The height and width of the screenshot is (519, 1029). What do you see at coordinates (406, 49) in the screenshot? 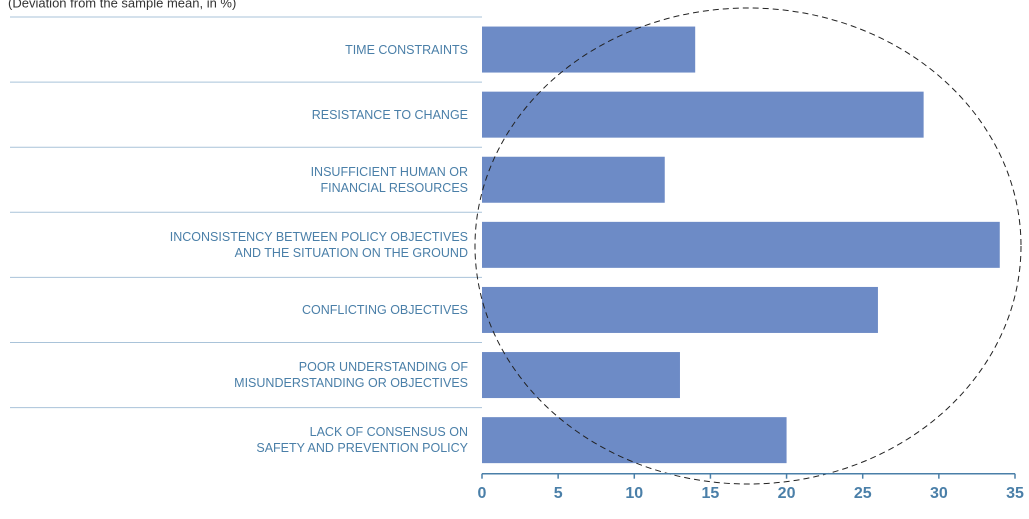
I see `category-label: TIME CONSTRAINTS` at bounding box center [406, 49].